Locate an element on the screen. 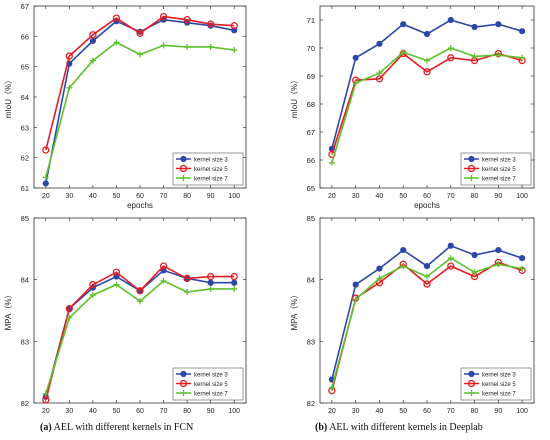 This screenshot has height=440, width=550. caption-b-text: AEL with different kernels in Deeplab is located at coordinates (406, 427).